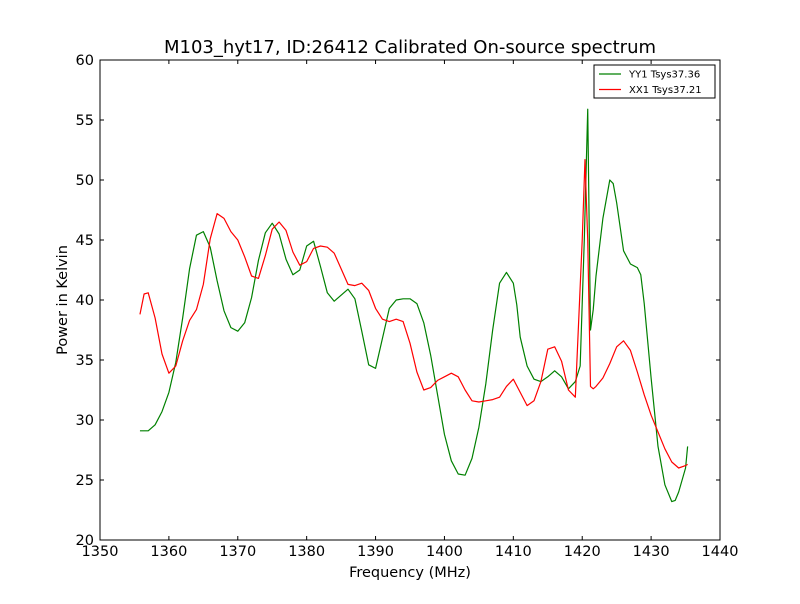 The height and width of the screenshot is (604, 800). What do you see at coordinates (85, 301) in the screenshot?
I see `y-tick-label: 40` at bounding box center [85, 301].